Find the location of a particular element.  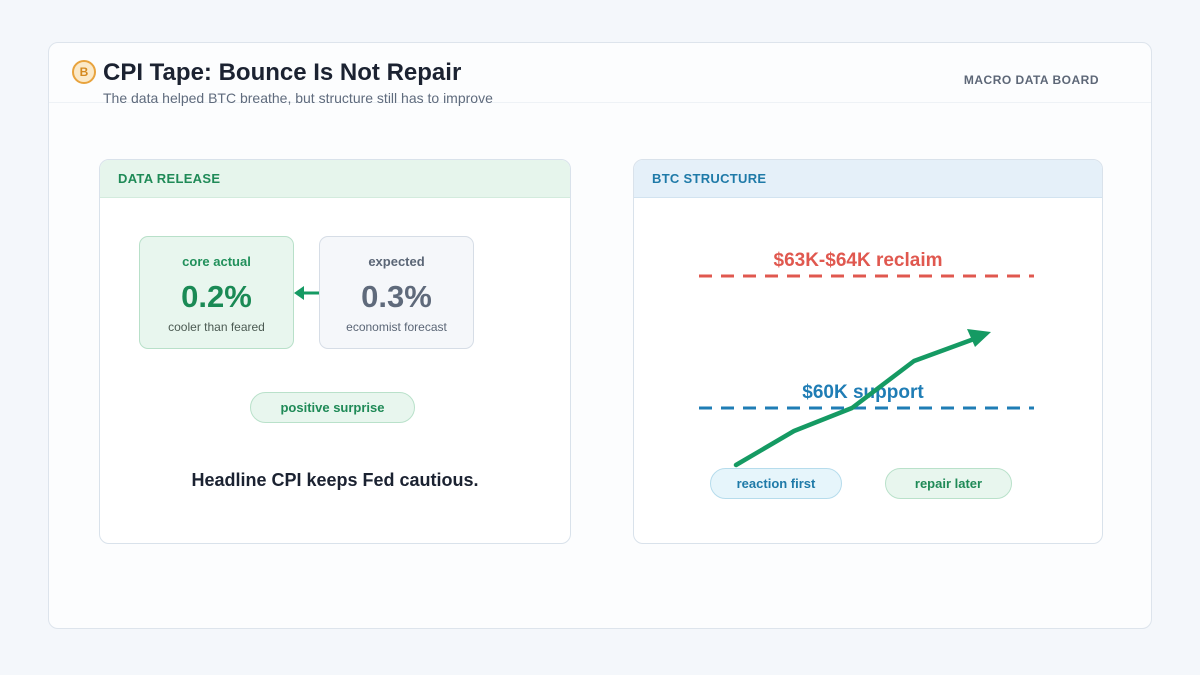

board-label: MACRO DATA BOARD is located at coordinates (1031, 80).